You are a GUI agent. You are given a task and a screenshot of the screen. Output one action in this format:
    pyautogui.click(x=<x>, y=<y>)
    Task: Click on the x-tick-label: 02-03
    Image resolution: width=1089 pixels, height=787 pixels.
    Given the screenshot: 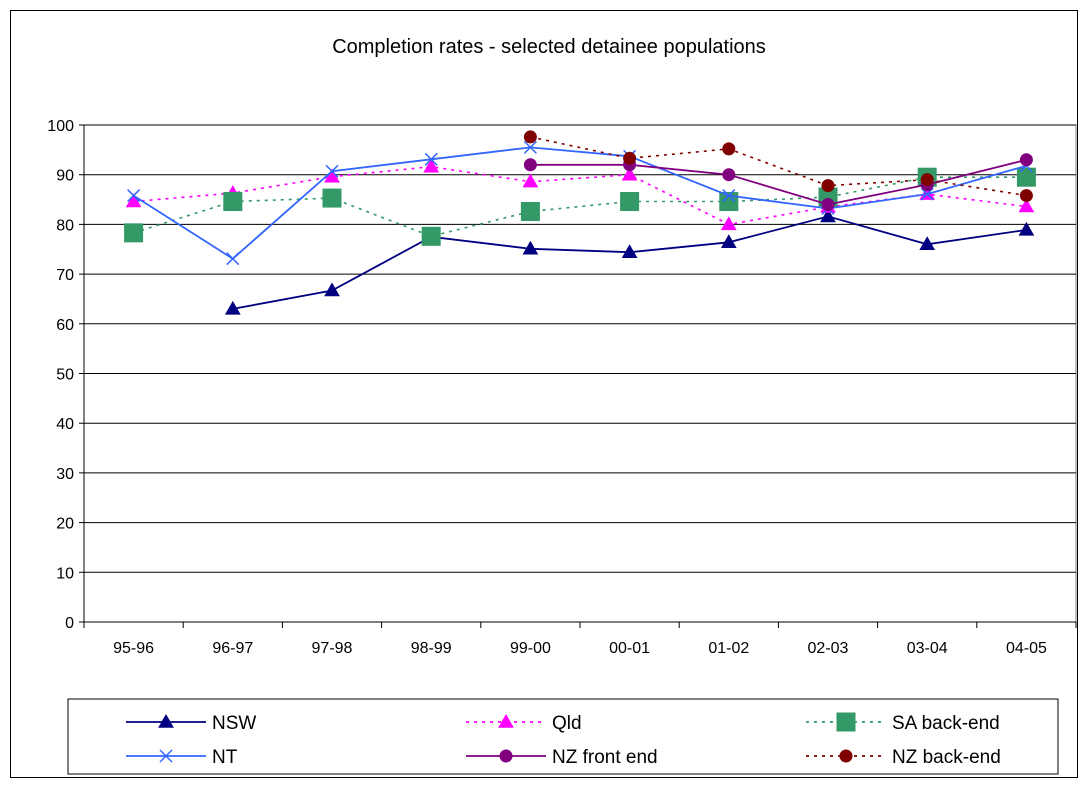 What is the action you would take?
    pyautogui.click(x=828, y=648)
    